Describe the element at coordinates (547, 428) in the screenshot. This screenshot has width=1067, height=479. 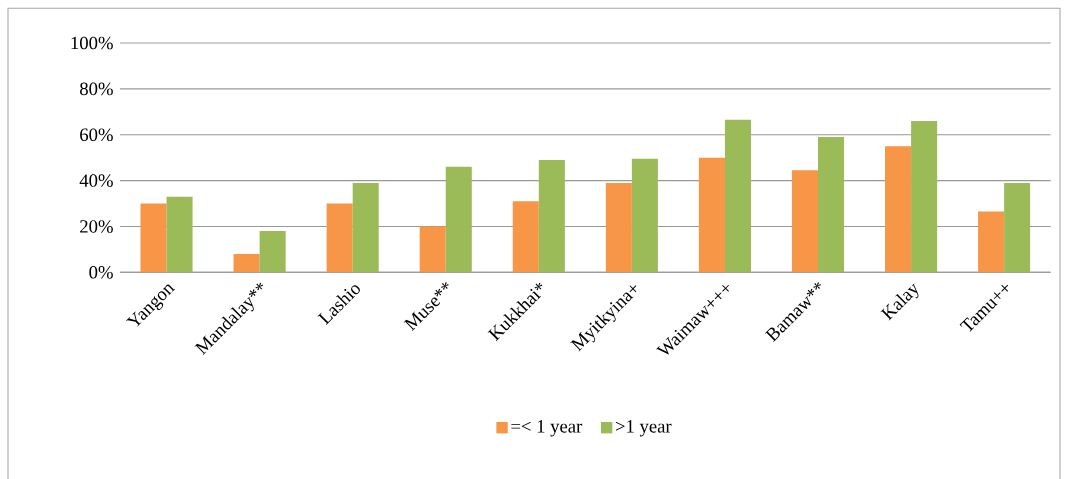
I see `legend-label: =< 1 year` at that location.